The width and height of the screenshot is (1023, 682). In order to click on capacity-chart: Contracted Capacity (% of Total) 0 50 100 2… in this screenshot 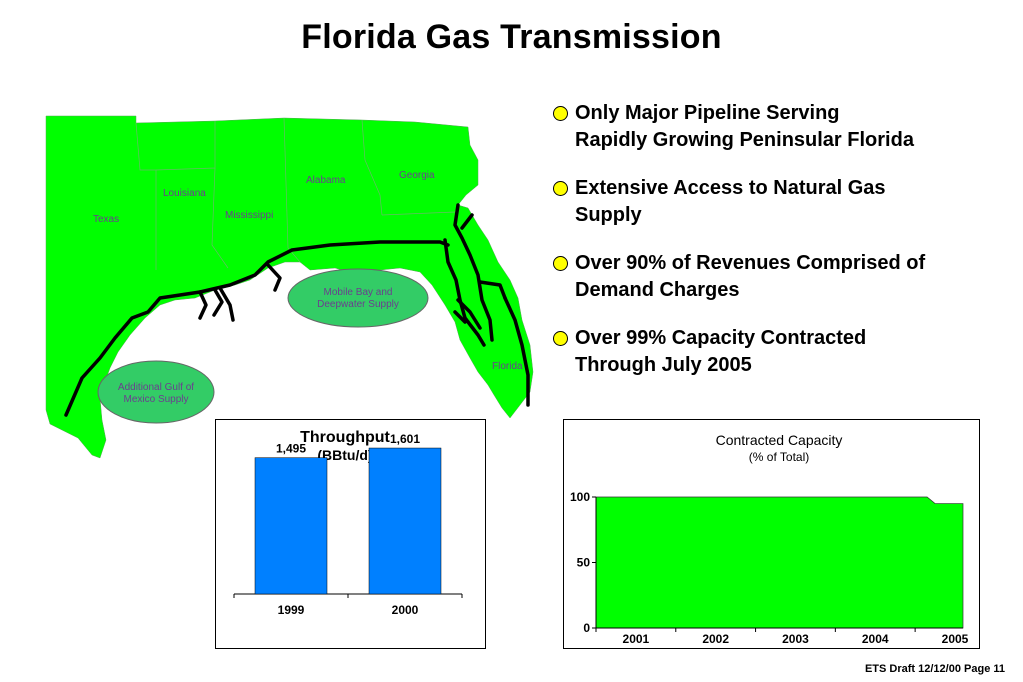, I will do `click(769, 539)`.